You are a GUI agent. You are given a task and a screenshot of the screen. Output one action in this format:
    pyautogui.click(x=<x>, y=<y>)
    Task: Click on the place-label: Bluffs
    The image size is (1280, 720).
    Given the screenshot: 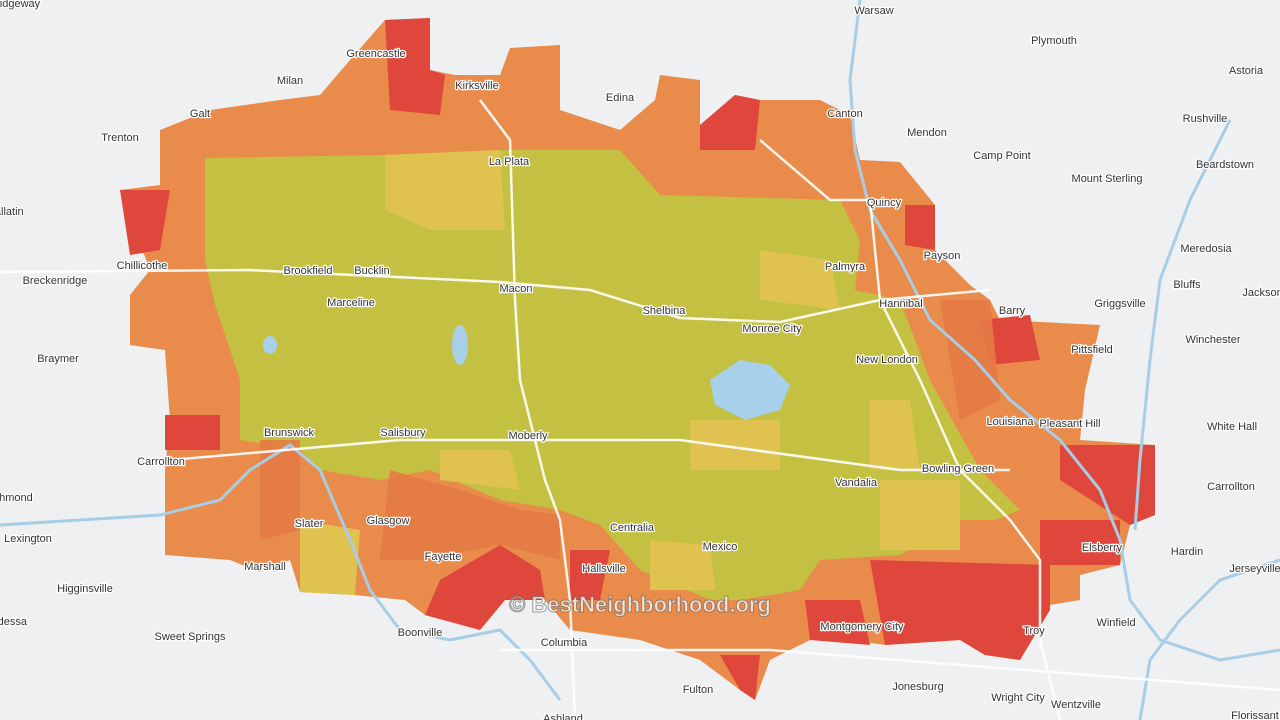 What is the action you would take?
    pyautogui.click(x=1187, y=285)
    